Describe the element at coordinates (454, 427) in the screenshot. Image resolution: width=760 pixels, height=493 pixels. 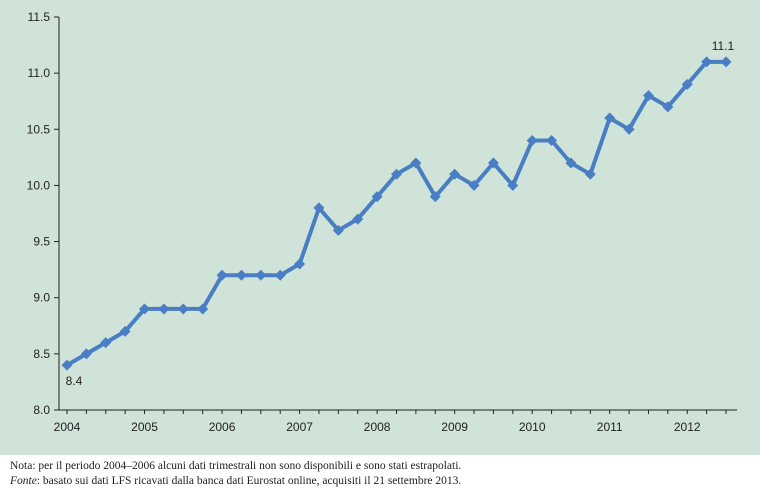
I see `x-tick-label: 2009` at that location.